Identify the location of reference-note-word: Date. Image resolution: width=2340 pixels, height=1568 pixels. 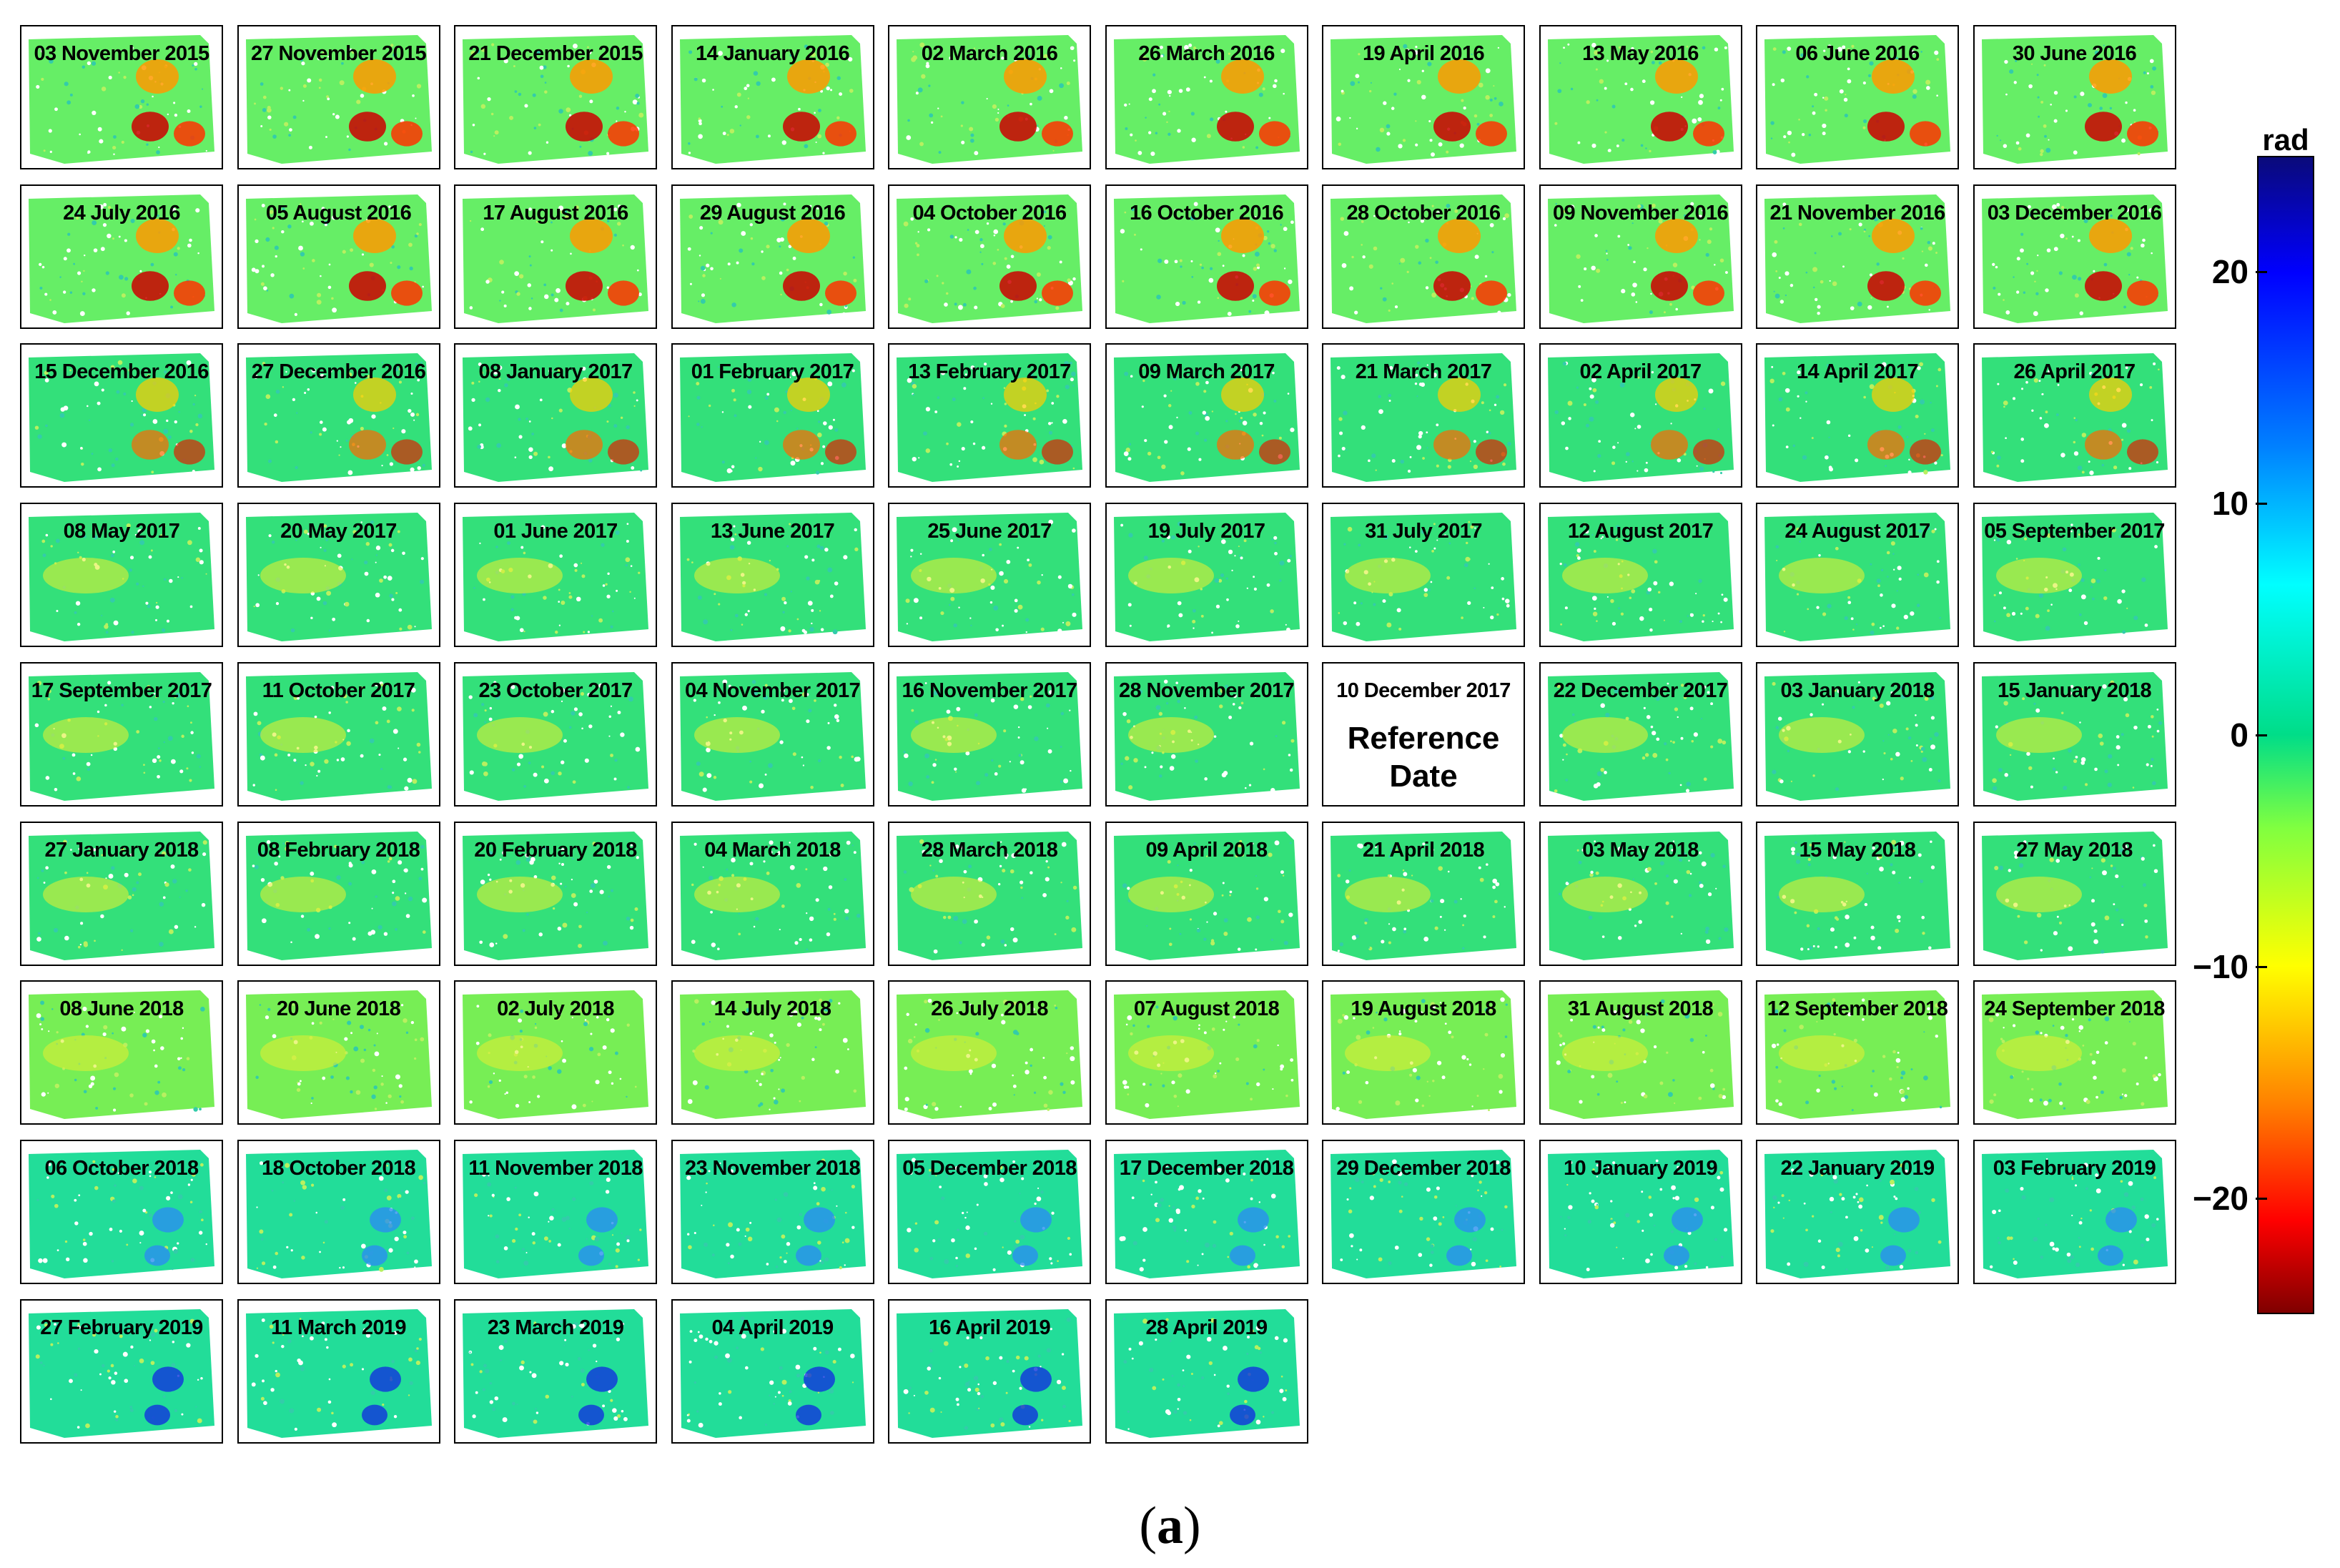
(1423, 776).